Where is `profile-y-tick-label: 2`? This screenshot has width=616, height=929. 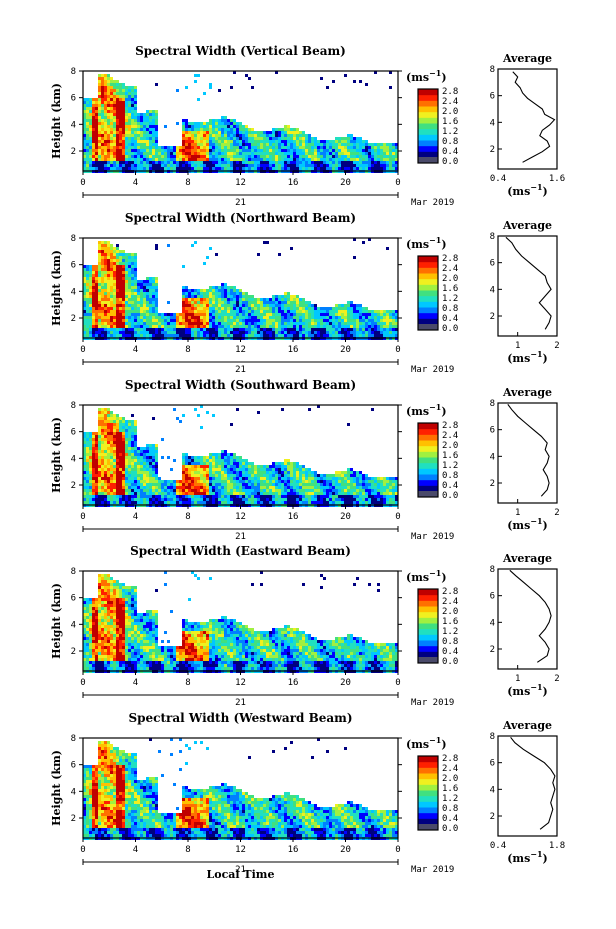 profile-y-tick-label: 2 is located at coordinates (492, 150).